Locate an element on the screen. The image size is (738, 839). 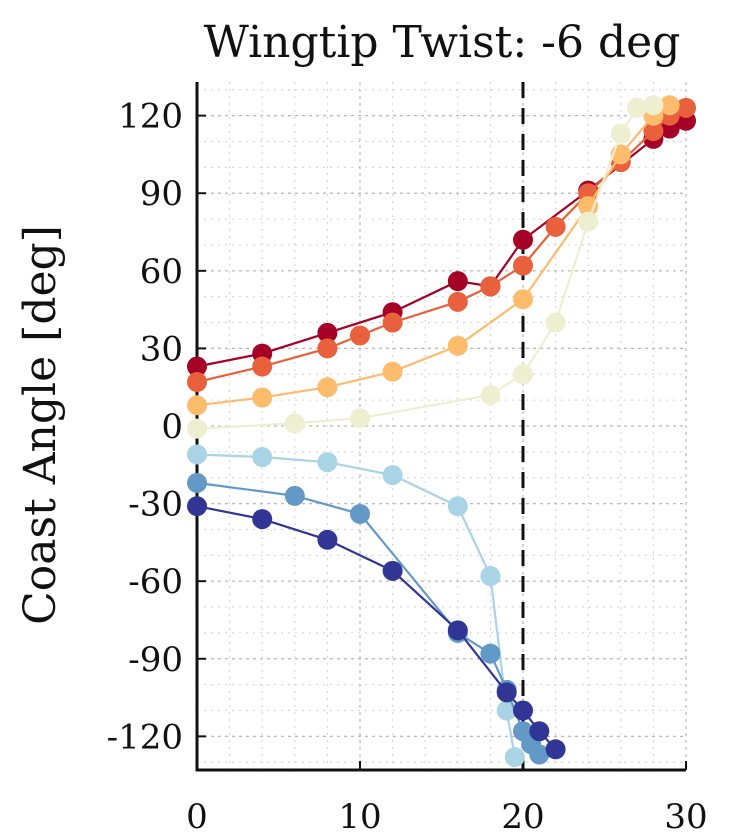
chart-title: Wingtip Twist: -6 deg is located at coordinates (442, 42).